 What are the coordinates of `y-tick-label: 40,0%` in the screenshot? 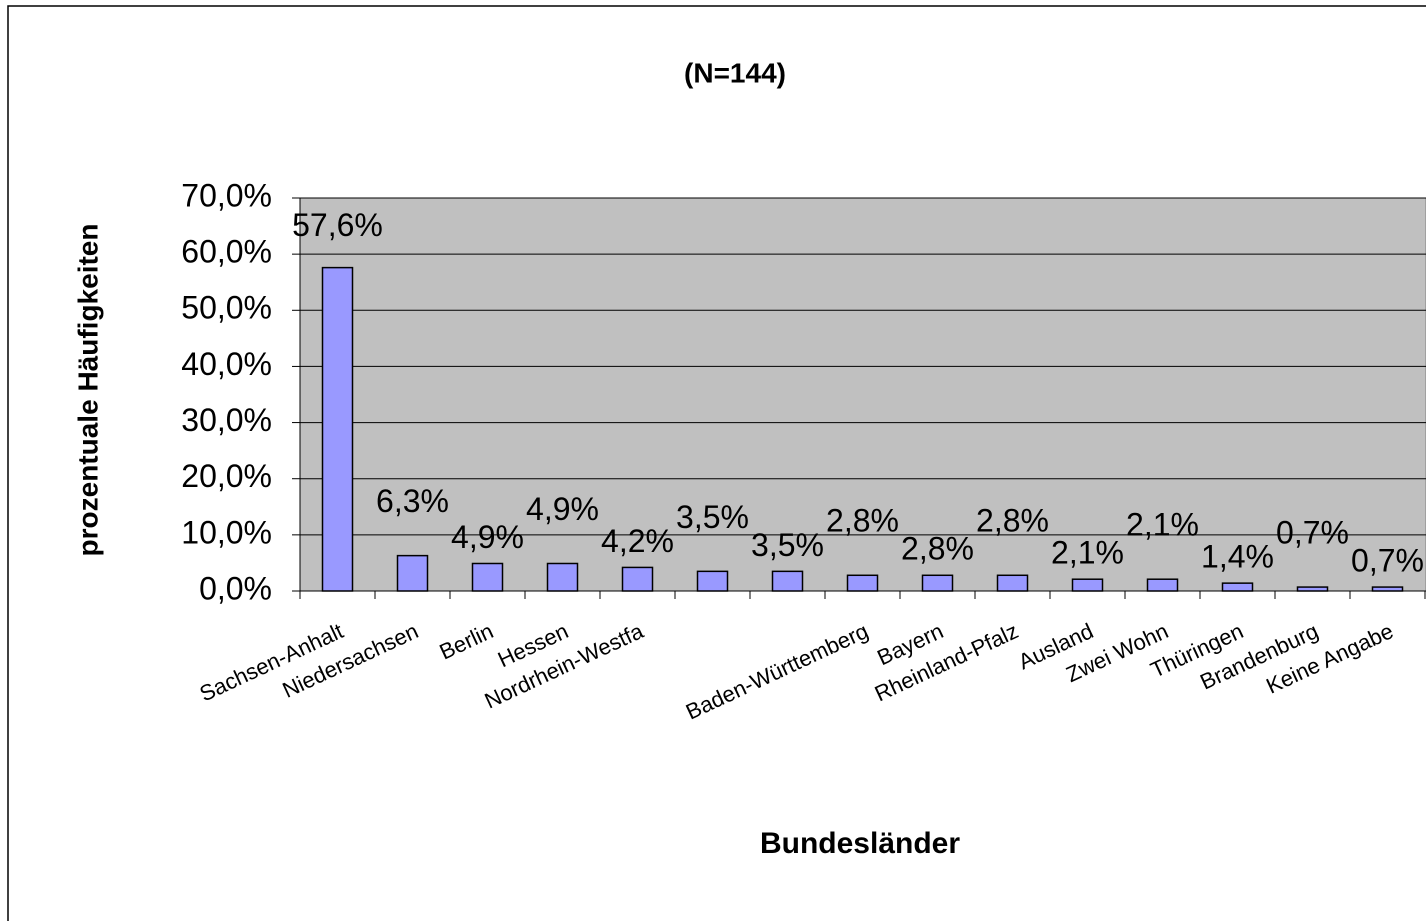 It's located at (226, 364).